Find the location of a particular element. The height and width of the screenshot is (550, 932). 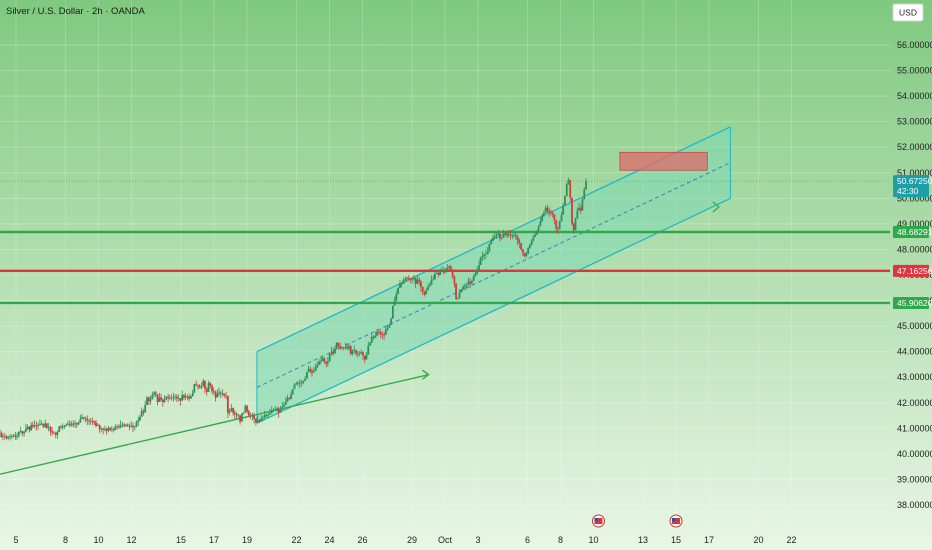

time-tick-label: 20 is located at coordinates (758, 540).